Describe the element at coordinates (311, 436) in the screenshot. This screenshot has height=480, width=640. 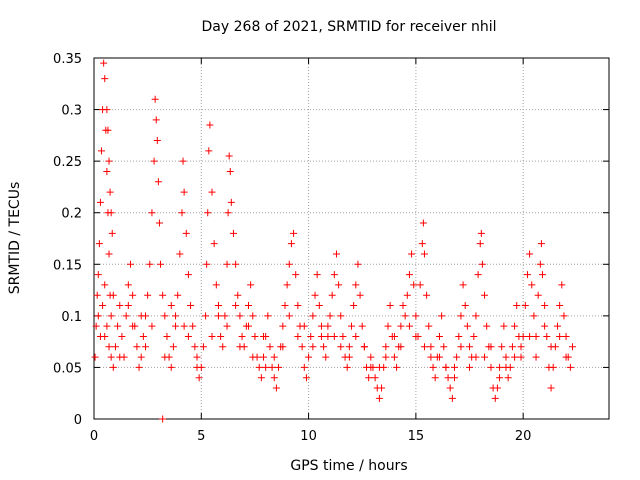
I see `x-tick-labels: 0 5 10 15 20` at that location.